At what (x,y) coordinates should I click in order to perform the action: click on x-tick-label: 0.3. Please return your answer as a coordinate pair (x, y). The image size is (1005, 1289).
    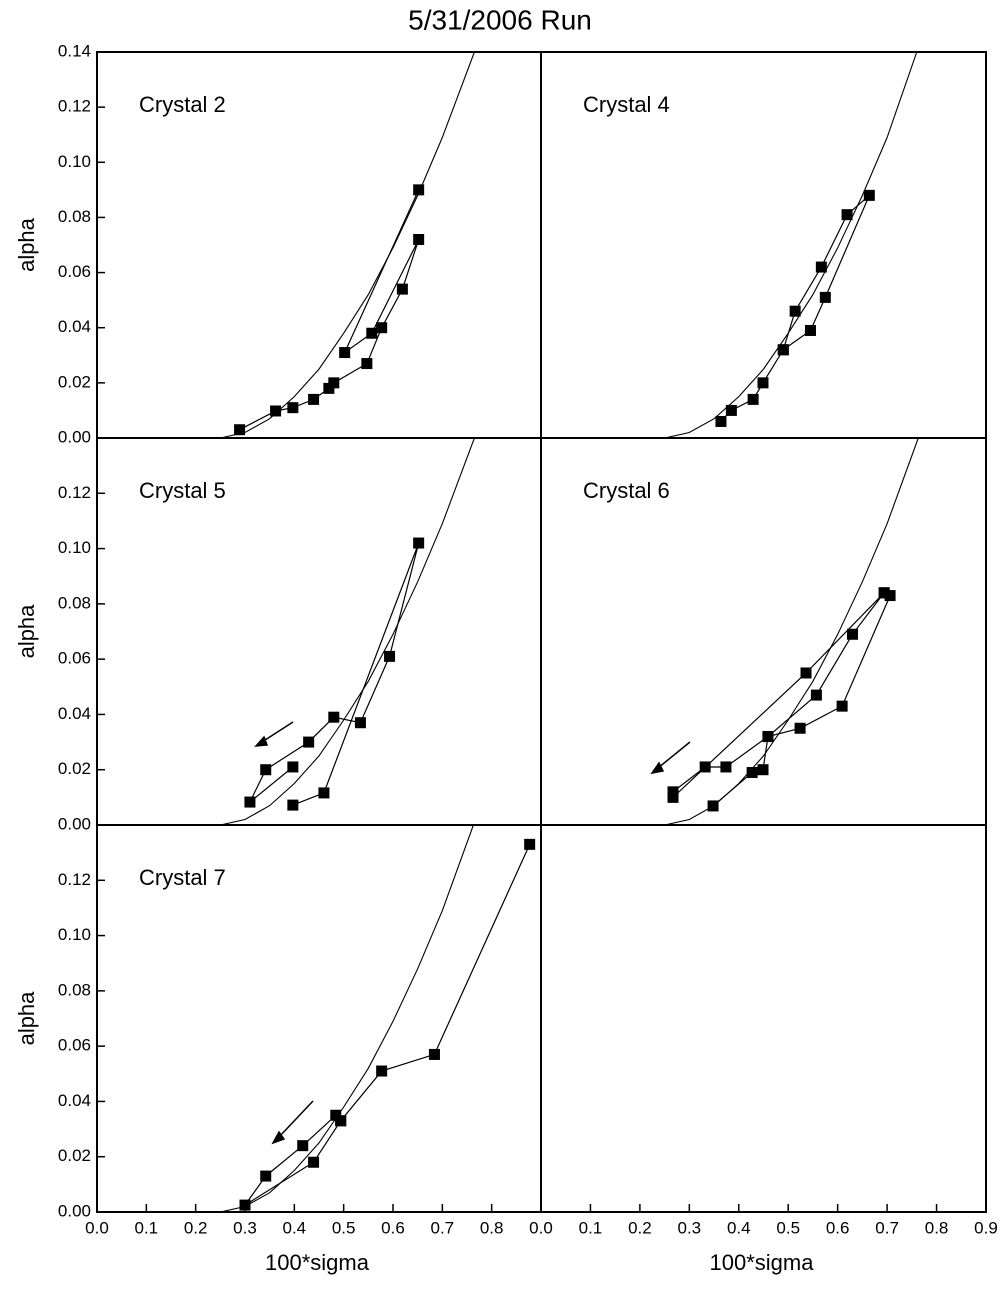
    Looking at the image, I should click on (690, 1227).